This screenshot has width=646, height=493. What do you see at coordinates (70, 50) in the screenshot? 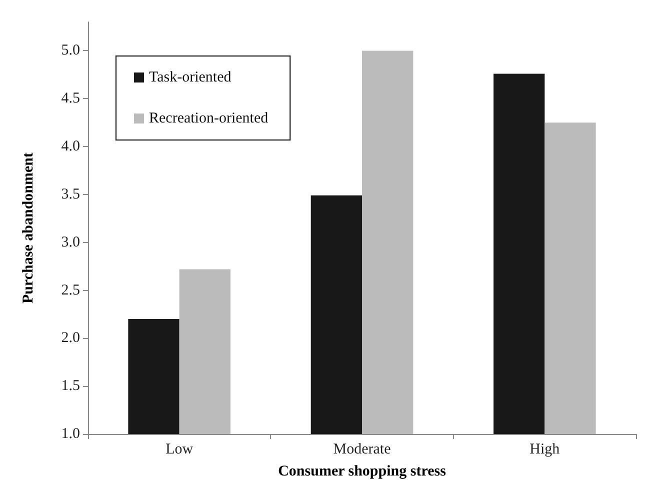
I see `y-tick-label: 5.0` at bounding box center [70, 50].